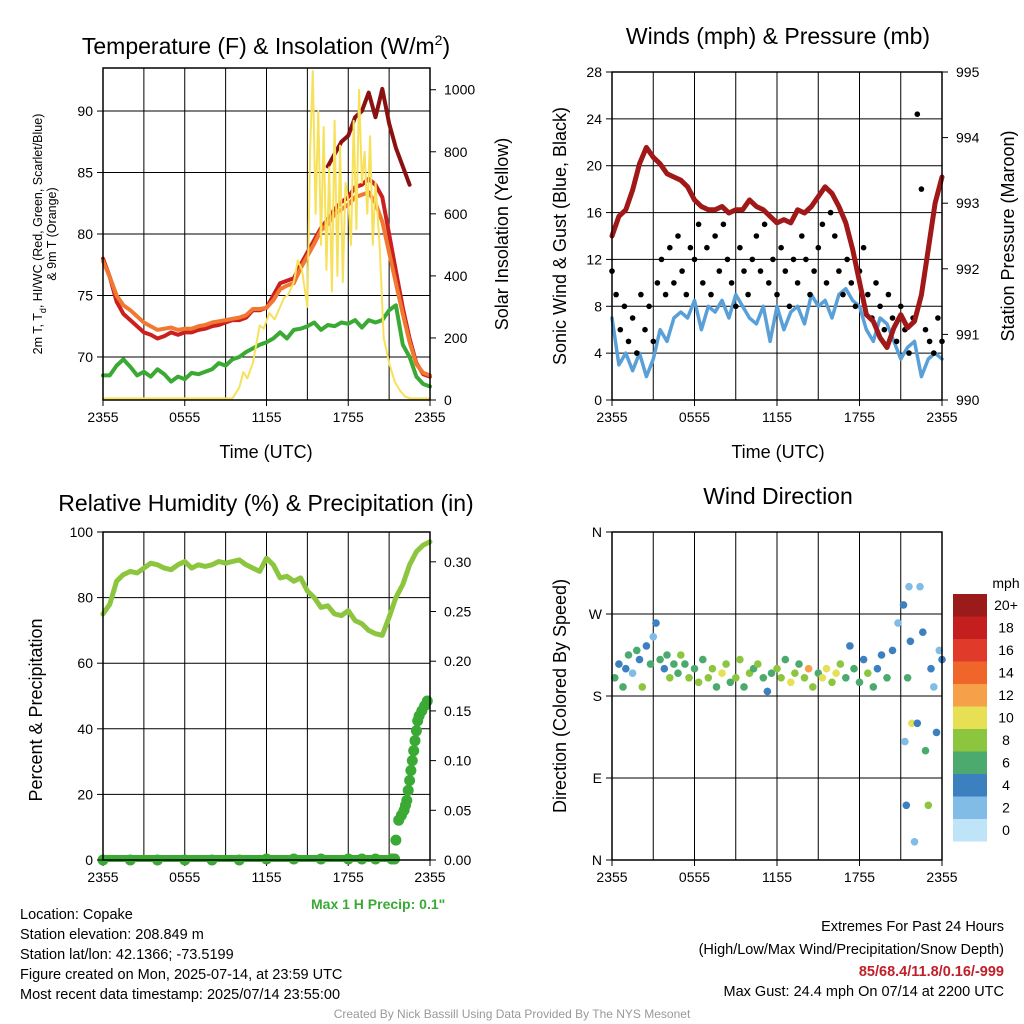  I want to click on y-right-tick-label: 0.20, so click(457, 661).